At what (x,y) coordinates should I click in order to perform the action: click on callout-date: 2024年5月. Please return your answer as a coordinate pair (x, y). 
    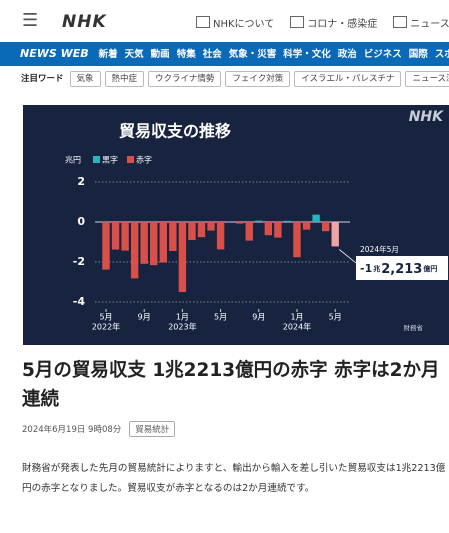
    Looking at the image, I should click on (379, 249).